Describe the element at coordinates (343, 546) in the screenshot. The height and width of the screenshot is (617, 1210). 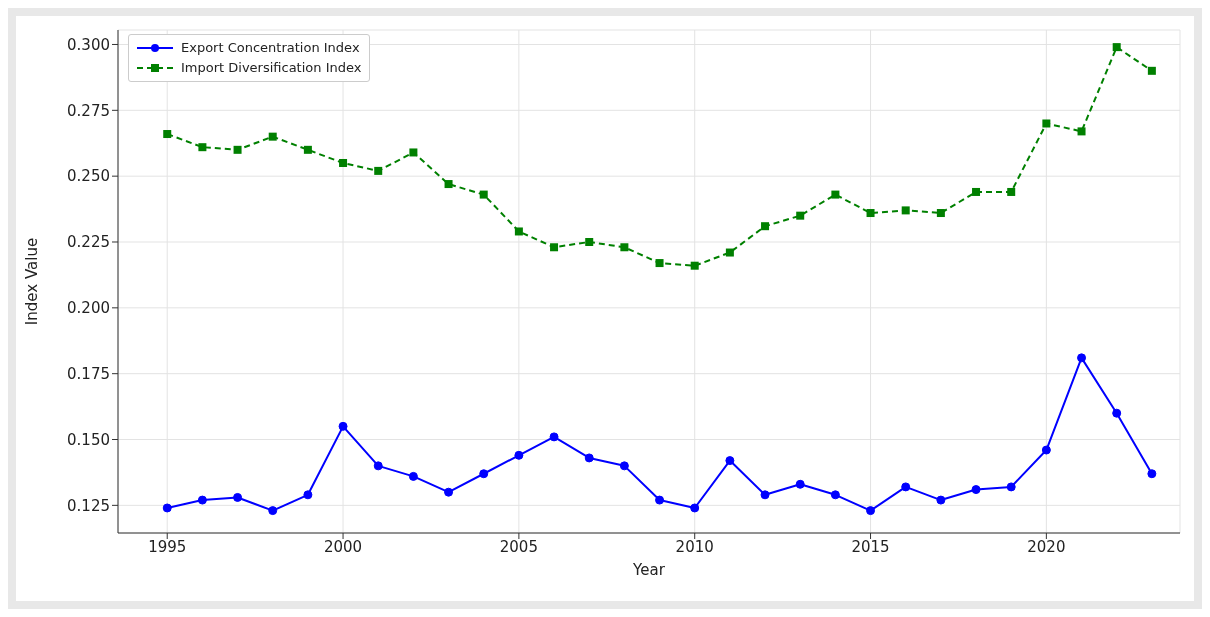
I see `x-tick-label: 2000` at that location.